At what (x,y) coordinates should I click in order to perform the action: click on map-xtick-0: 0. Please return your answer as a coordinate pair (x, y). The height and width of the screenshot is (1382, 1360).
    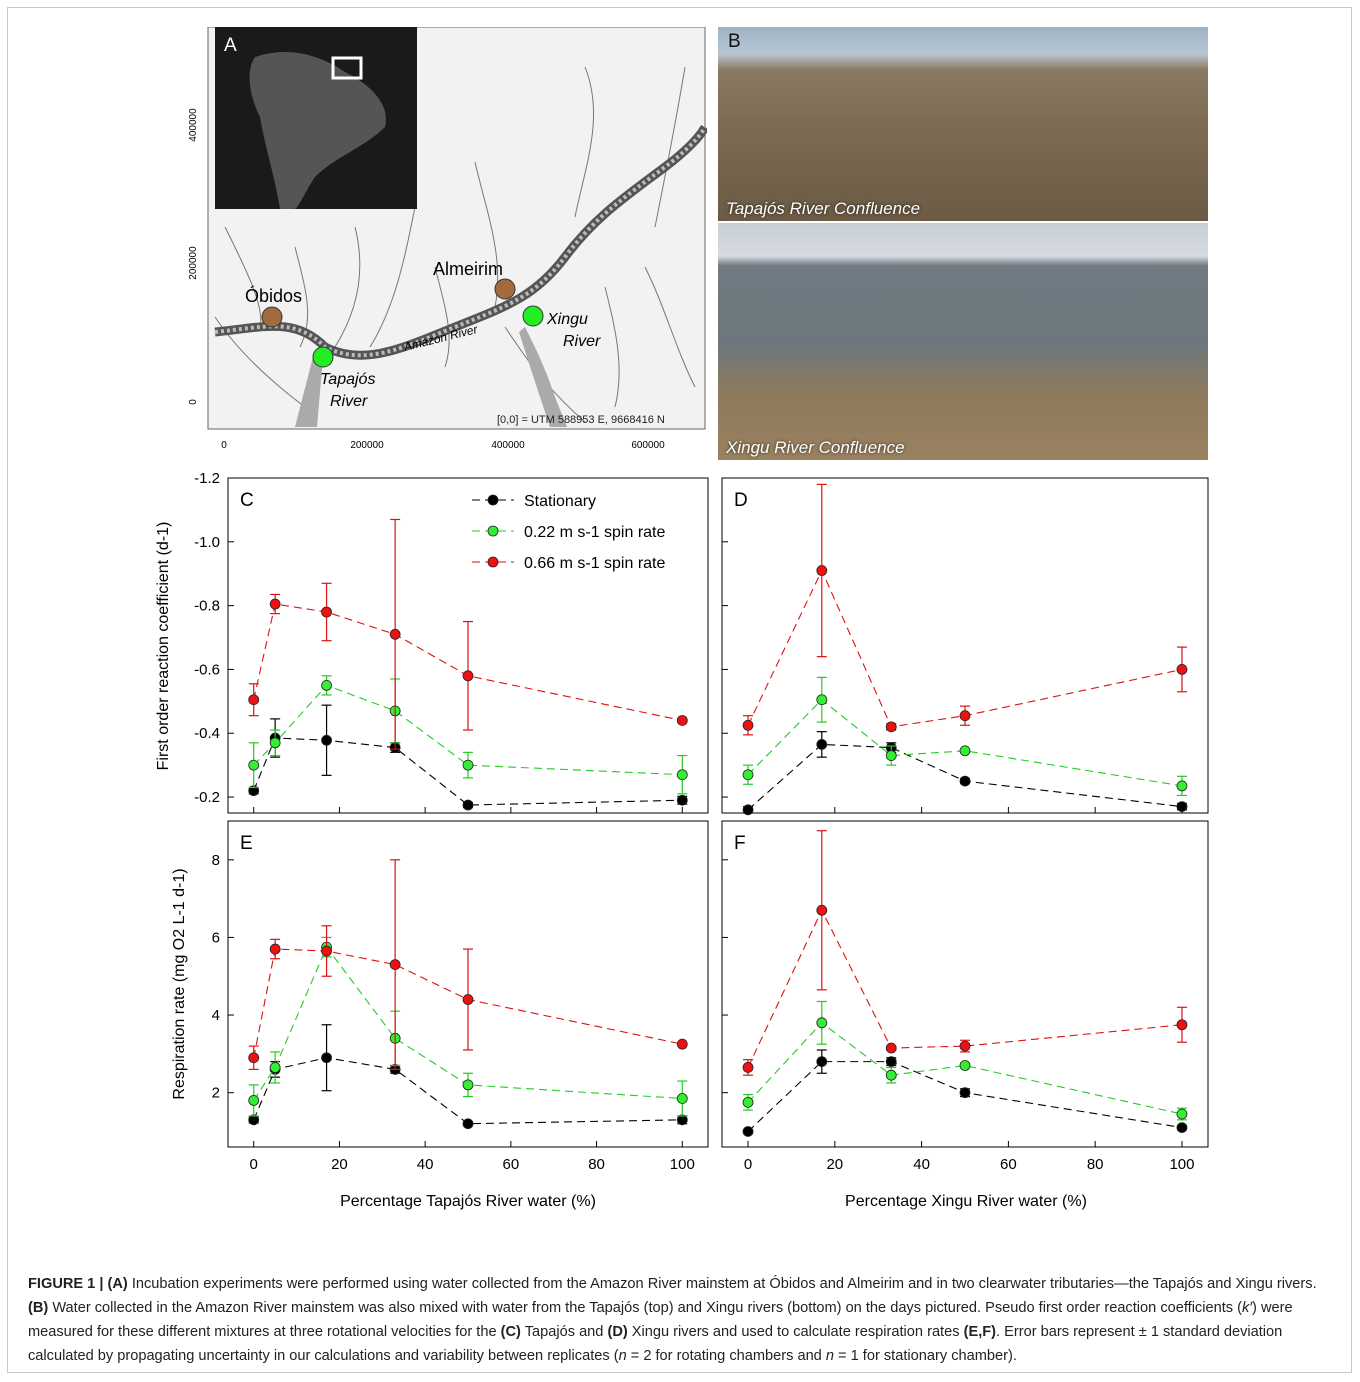
    Looking at the image, I should click on (224, 445).